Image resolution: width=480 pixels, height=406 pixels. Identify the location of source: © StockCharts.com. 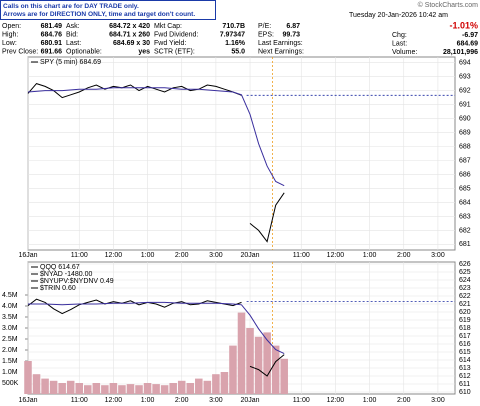
(448, 5).